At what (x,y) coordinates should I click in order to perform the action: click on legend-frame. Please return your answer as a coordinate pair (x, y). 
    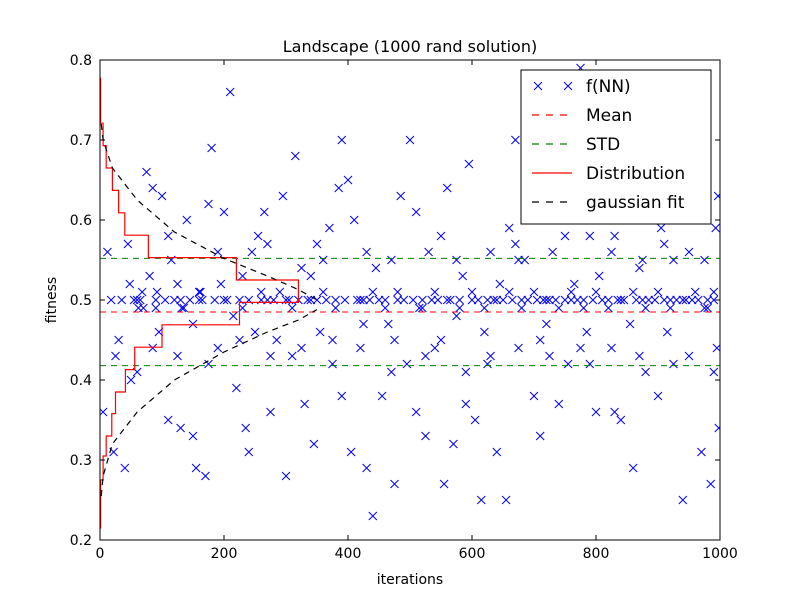
    Looking at the image, I should click on (616, 147).